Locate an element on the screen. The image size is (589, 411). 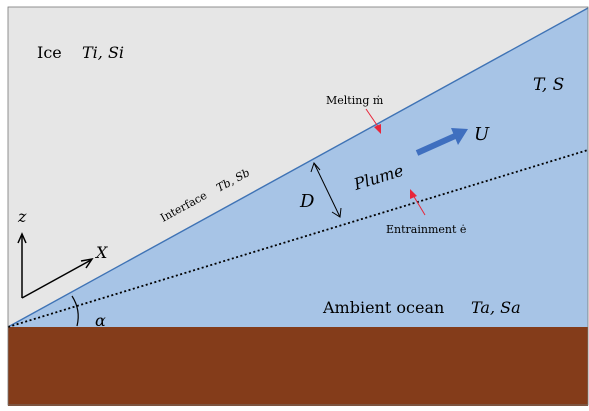
coordinate-axes is located at coordinates (55, 265).